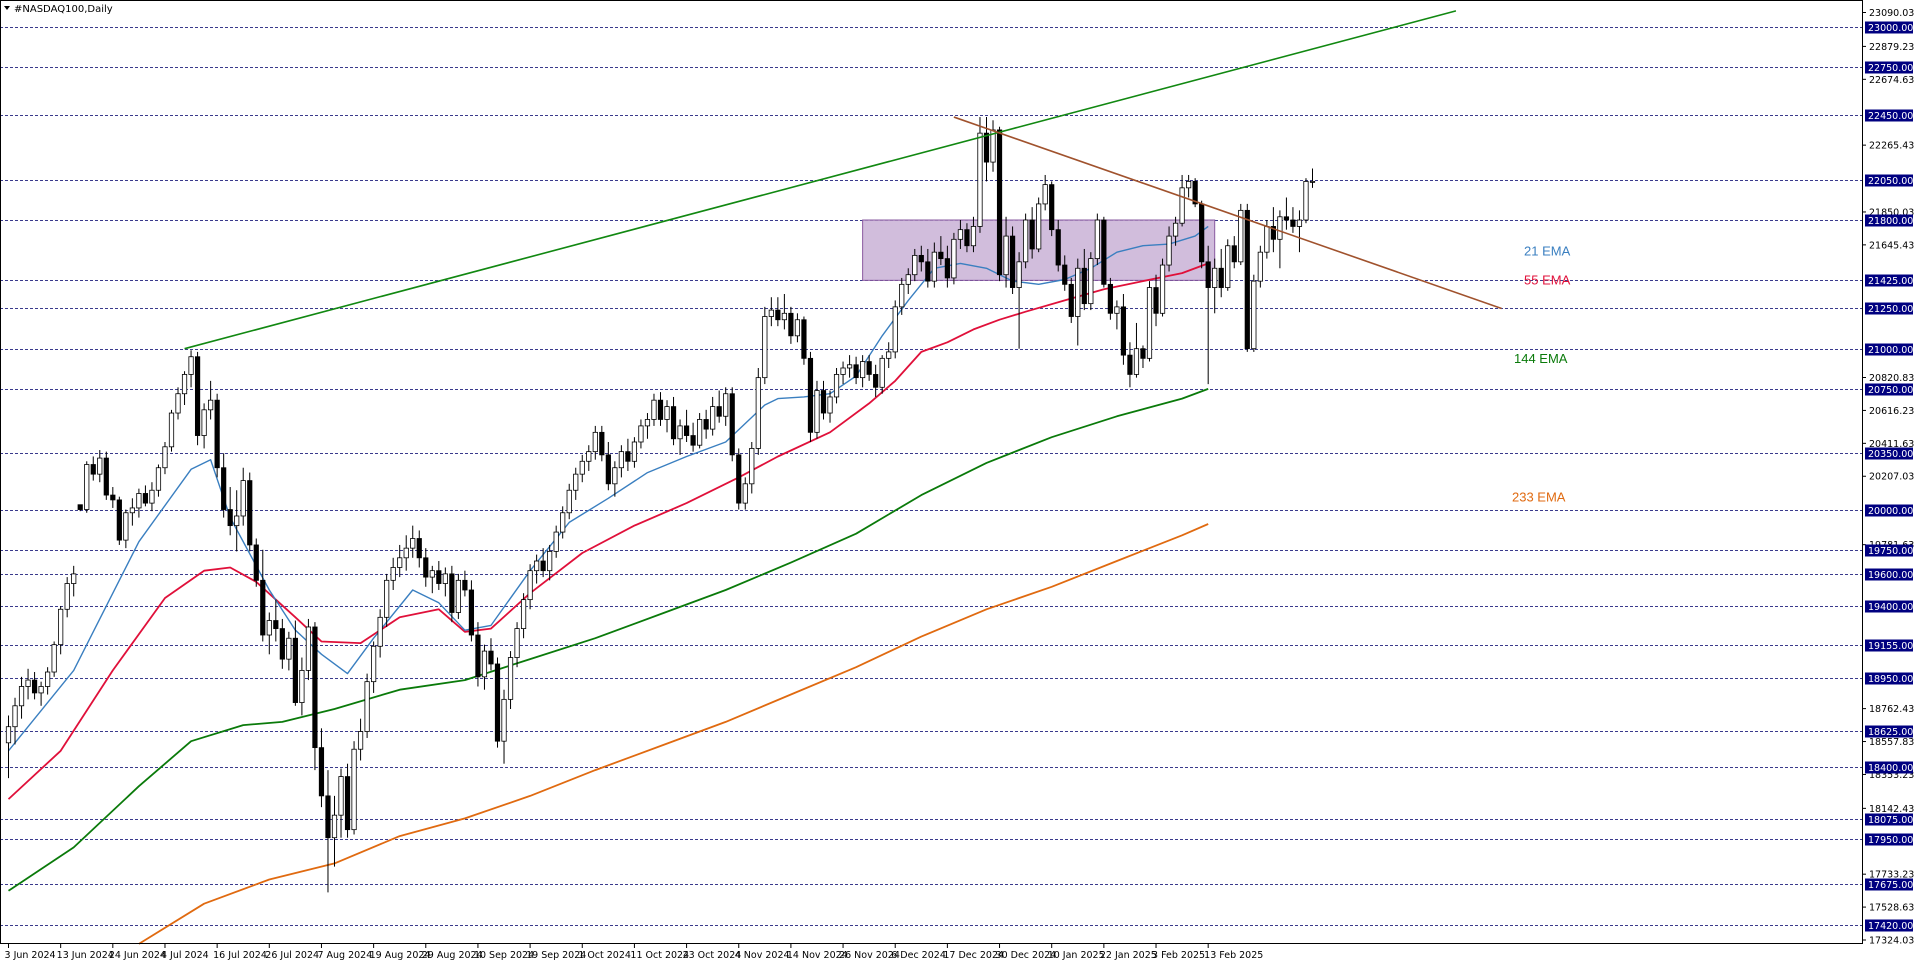 The image size is (1916, 963). Describe the element at coordinates (1891, 742) in the screenshot. I see `price-label-12: 18557.83` at that location.